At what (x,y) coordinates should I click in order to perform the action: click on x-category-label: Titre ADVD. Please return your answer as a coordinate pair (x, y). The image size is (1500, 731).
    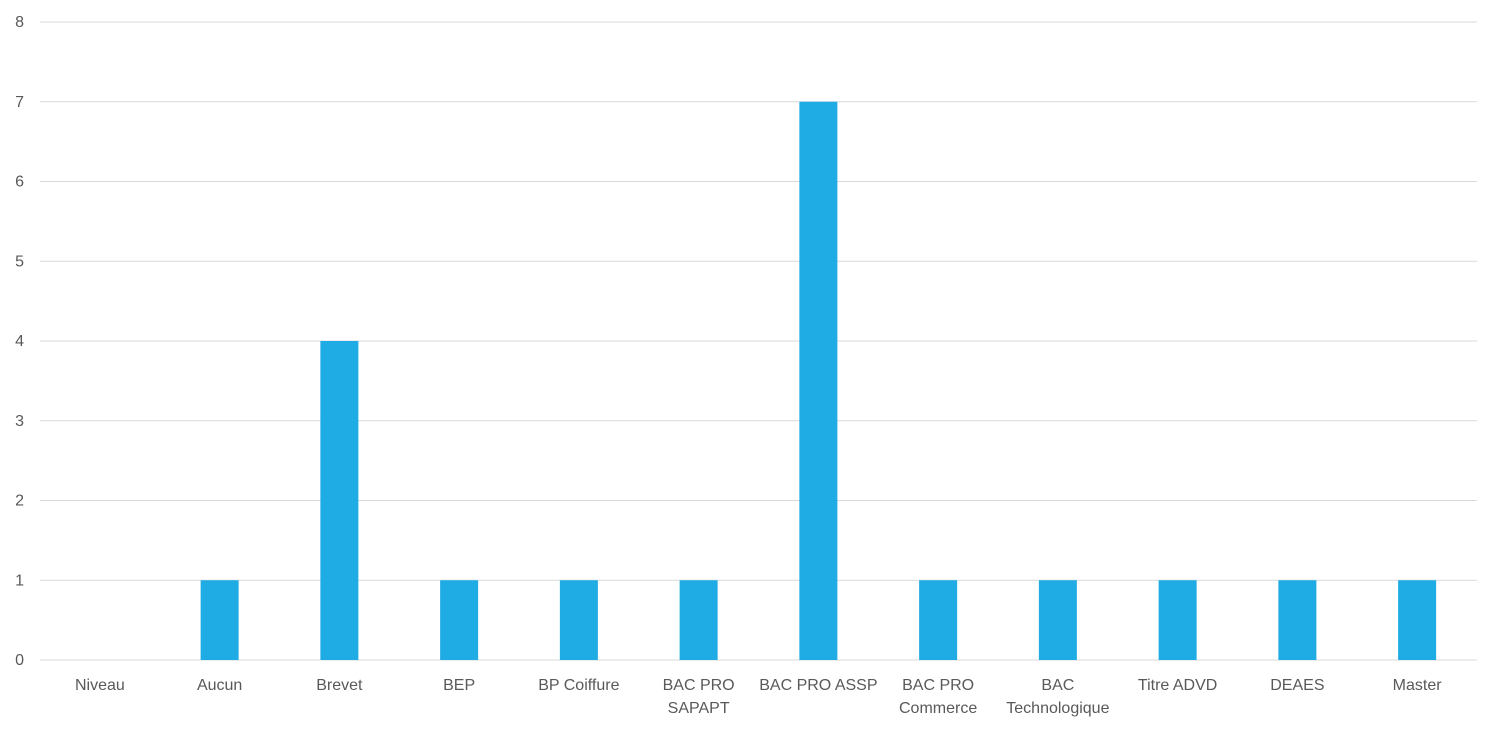
    Looking at the image, I should click on (1177, 685).